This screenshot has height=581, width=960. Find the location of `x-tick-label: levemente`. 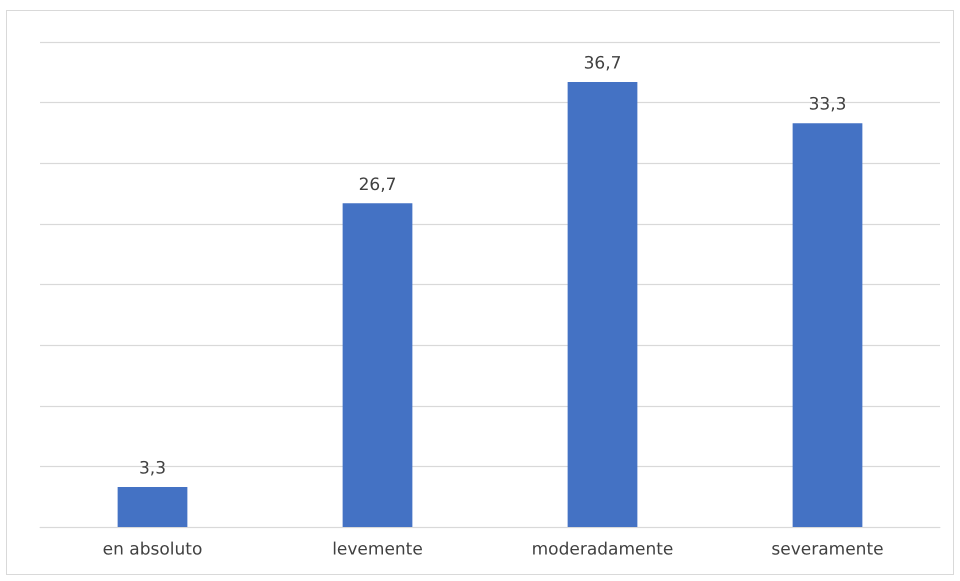

x-tick-label: levemente is located at coordinates (377, 550).